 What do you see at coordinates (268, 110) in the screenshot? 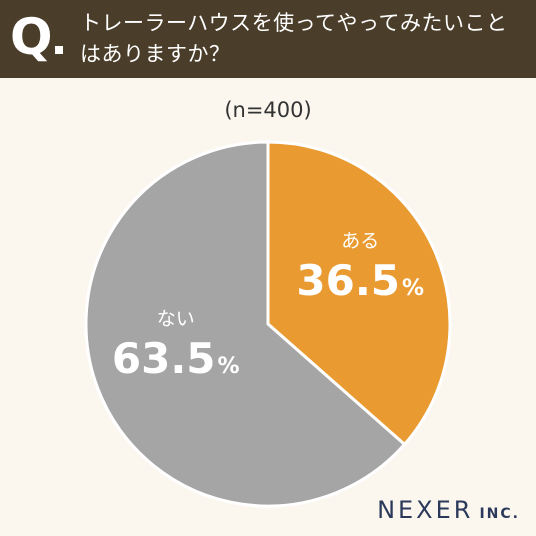
I see `sample-size-label: (n=400)` at bounding box center [268, 110].